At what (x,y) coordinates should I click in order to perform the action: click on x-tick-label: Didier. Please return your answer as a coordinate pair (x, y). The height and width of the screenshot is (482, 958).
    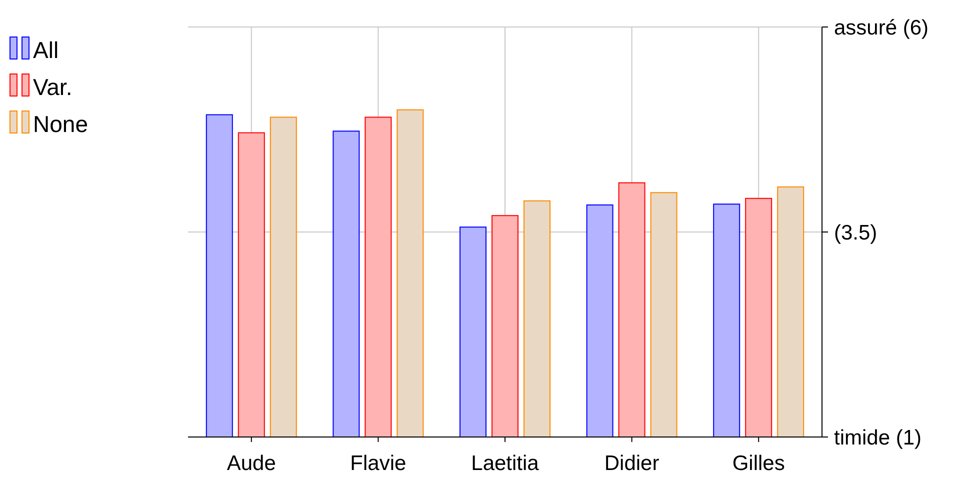
    Looking at the image, I should click on (632, 463).